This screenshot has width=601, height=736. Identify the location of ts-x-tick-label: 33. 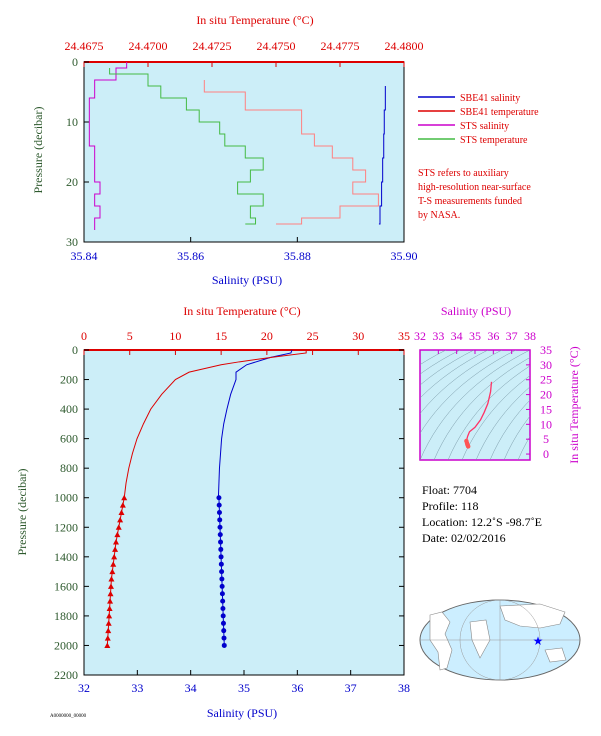
(438, 336).